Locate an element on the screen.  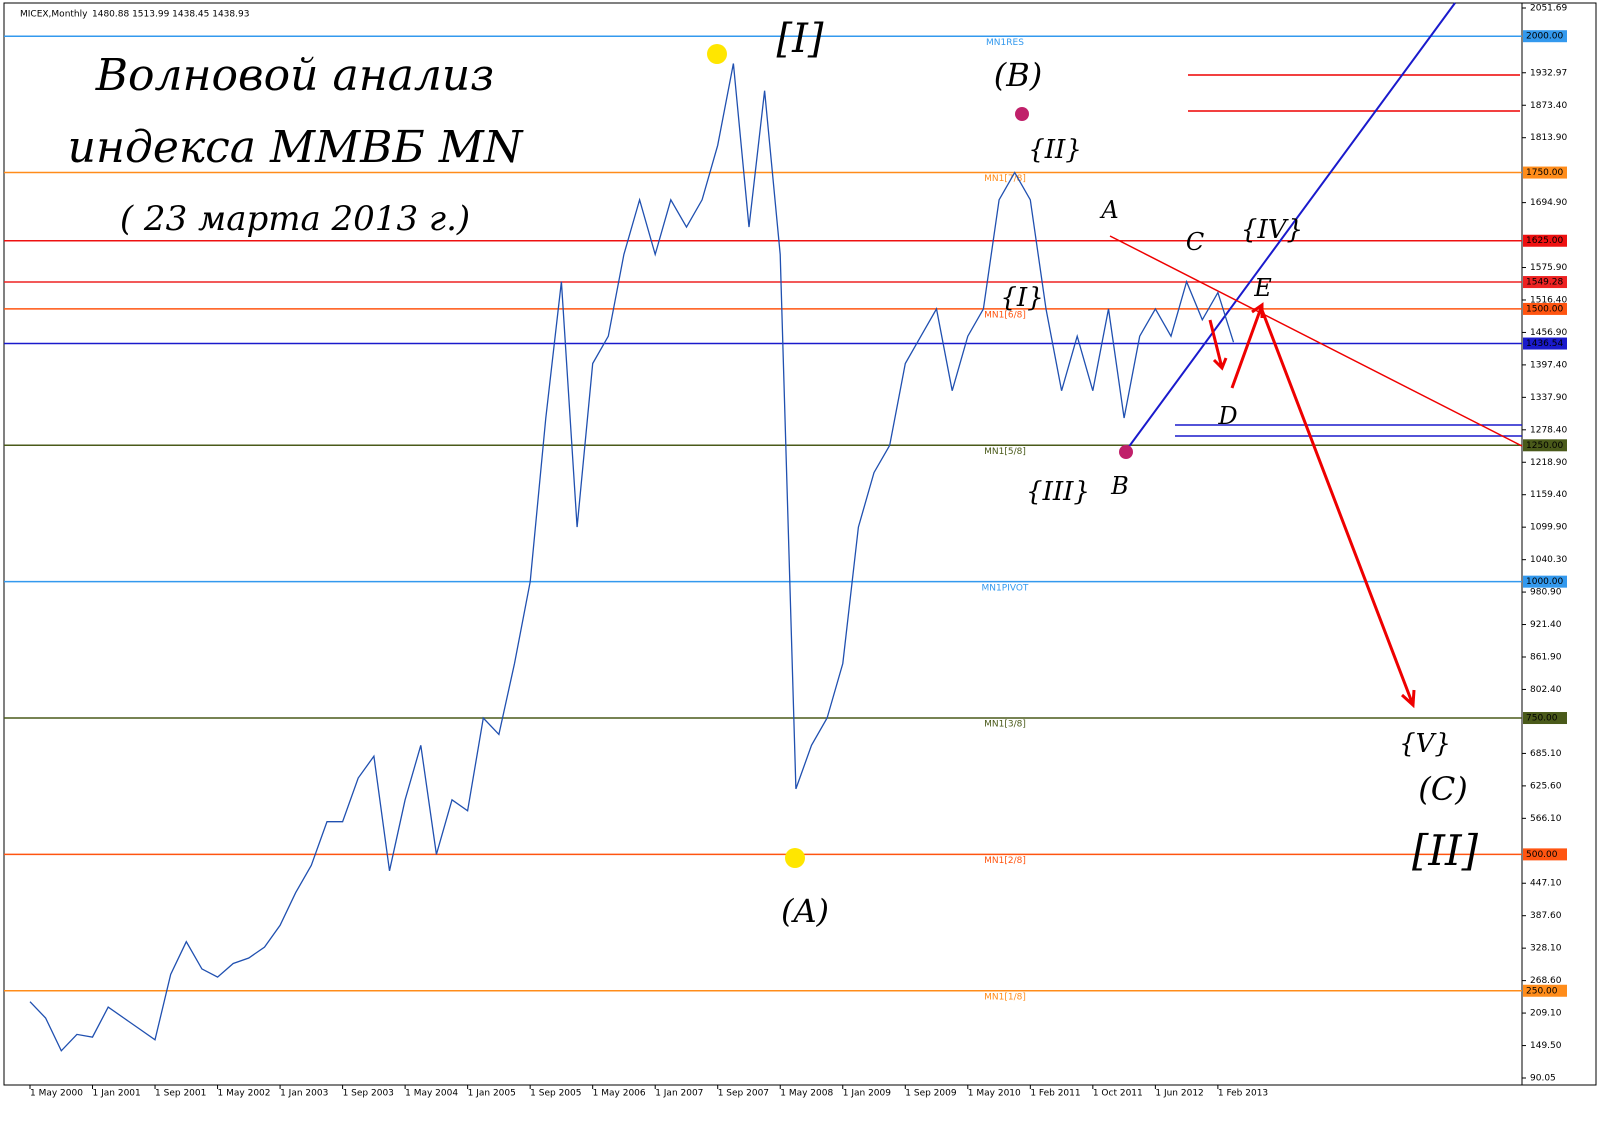
level-name: MN1[5/8] is located at coordinates (1005, 452).